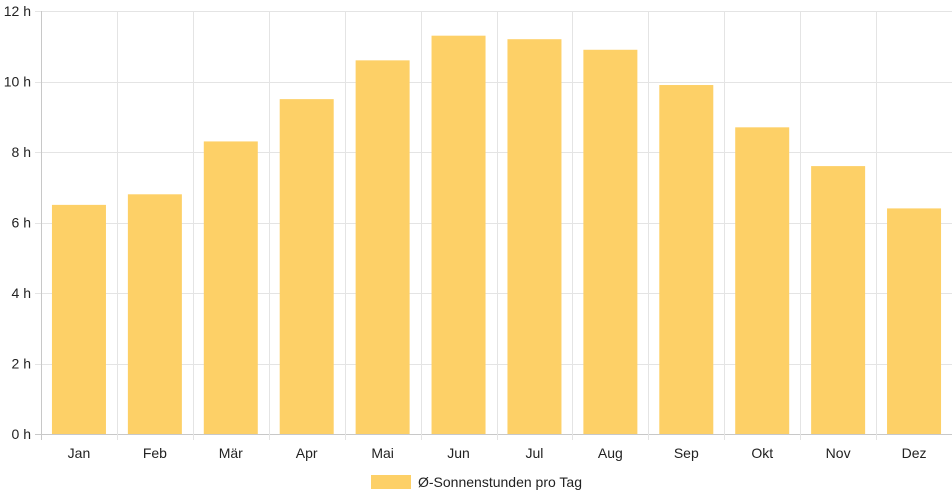 The height and width of the screenshot is (500, 952). What do you see at coordinates (610, 242) in the screenshot?
I see `bar-aug` at bounding box center [610, 242].